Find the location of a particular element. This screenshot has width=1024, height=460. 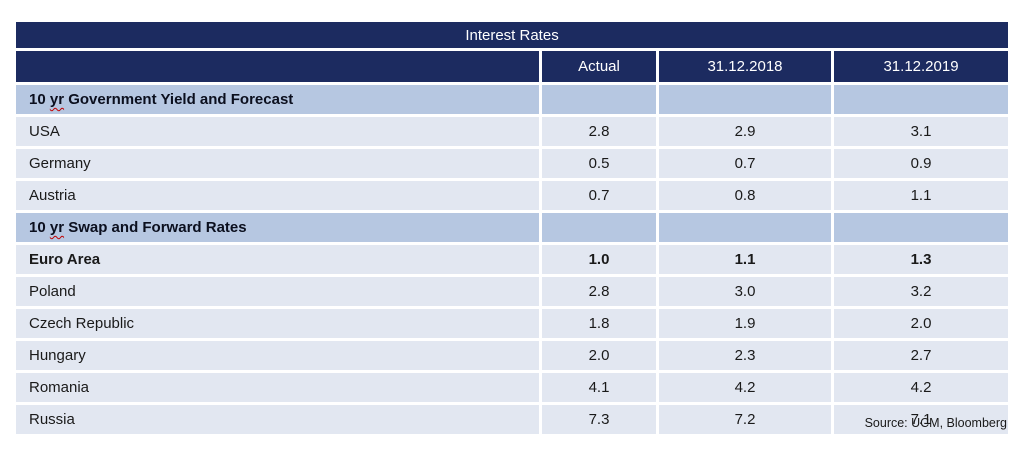

value-cell: 2.3 is located at coordinates (745, 355).